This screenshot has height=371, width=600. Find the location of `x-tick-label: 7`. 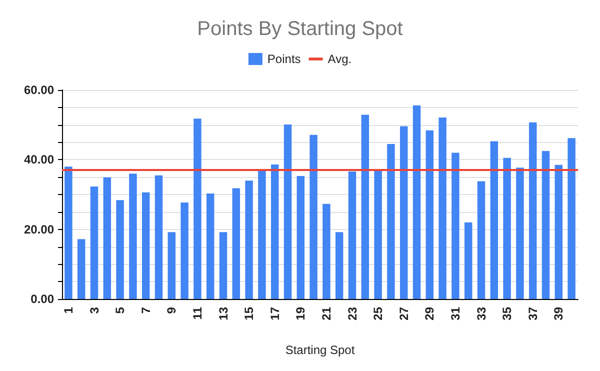

x-tick-label: 7 is located at coordinates (145, 310).